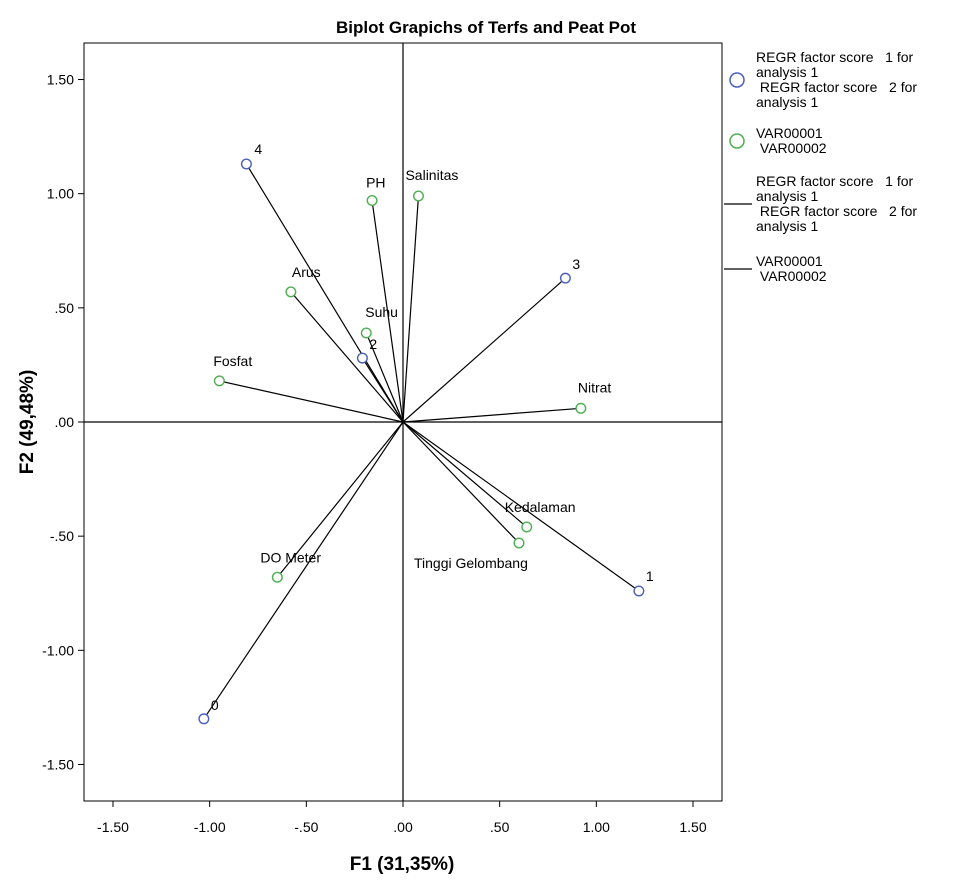 The width and height of the screenshot is (957, 882). What do you see at coordinates (402, 818) in the screenshot?
I see `x-axis-ticks: -1.50 -1.00 -.50 .00 .50 1.00 1.50` at bounding box center [402, 818].